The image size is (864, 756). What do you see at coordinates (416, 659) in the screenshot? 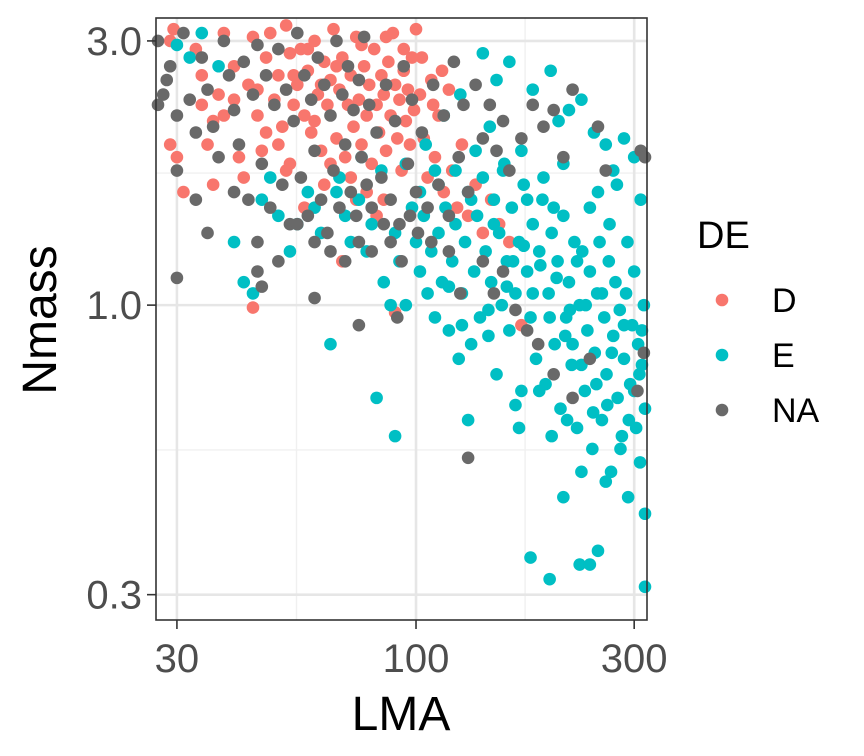
I see `x-tick-label: 100` at bounding box center [416, 659].